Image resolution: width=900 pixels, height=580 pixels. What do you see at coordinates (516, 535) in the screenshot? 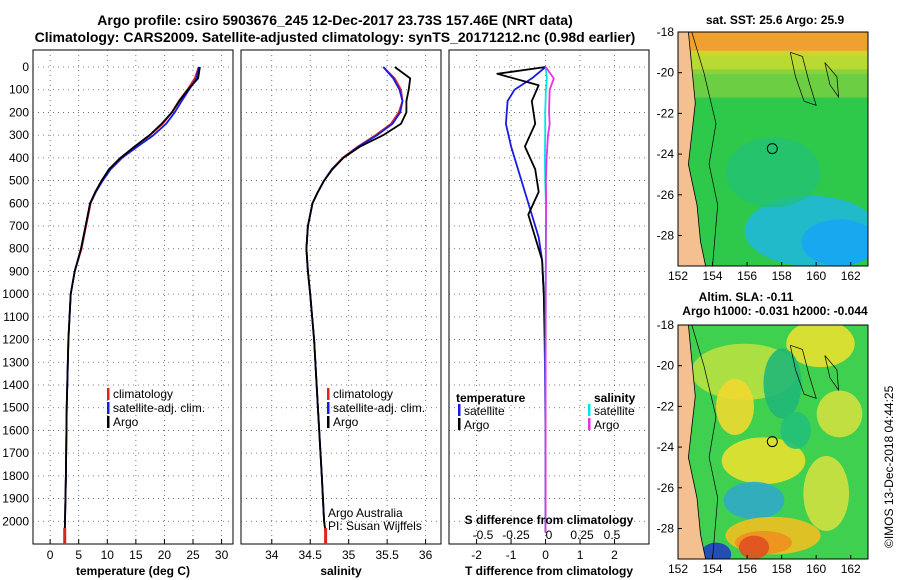
I see `difference-x2-tick-label: -0.25` at bounding box center [516, 535].